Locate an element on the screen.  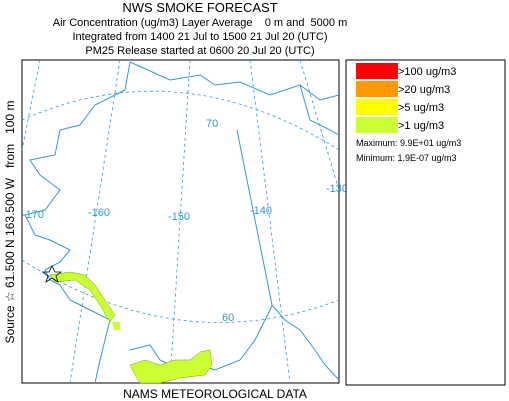
map-label: -170 is located at coordinates (33, 215).